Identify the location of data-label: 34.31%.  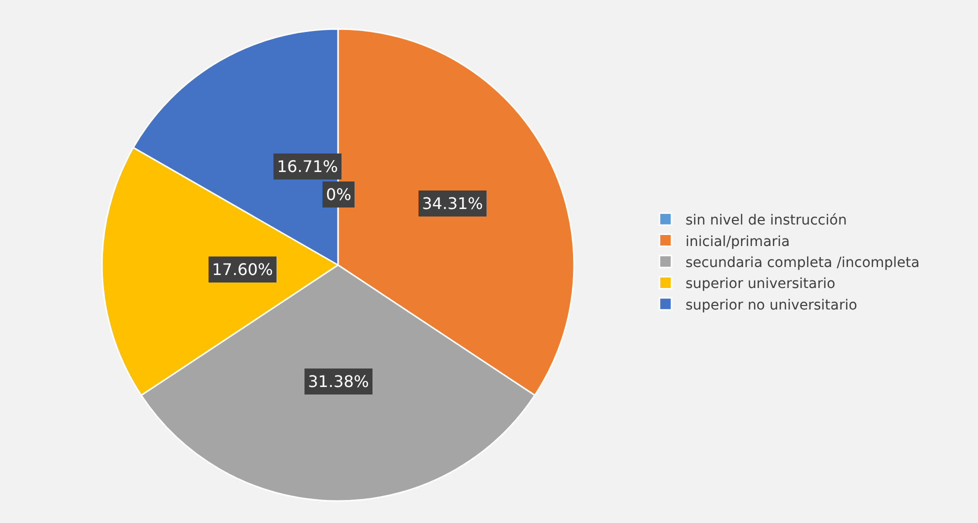
(453, 203).